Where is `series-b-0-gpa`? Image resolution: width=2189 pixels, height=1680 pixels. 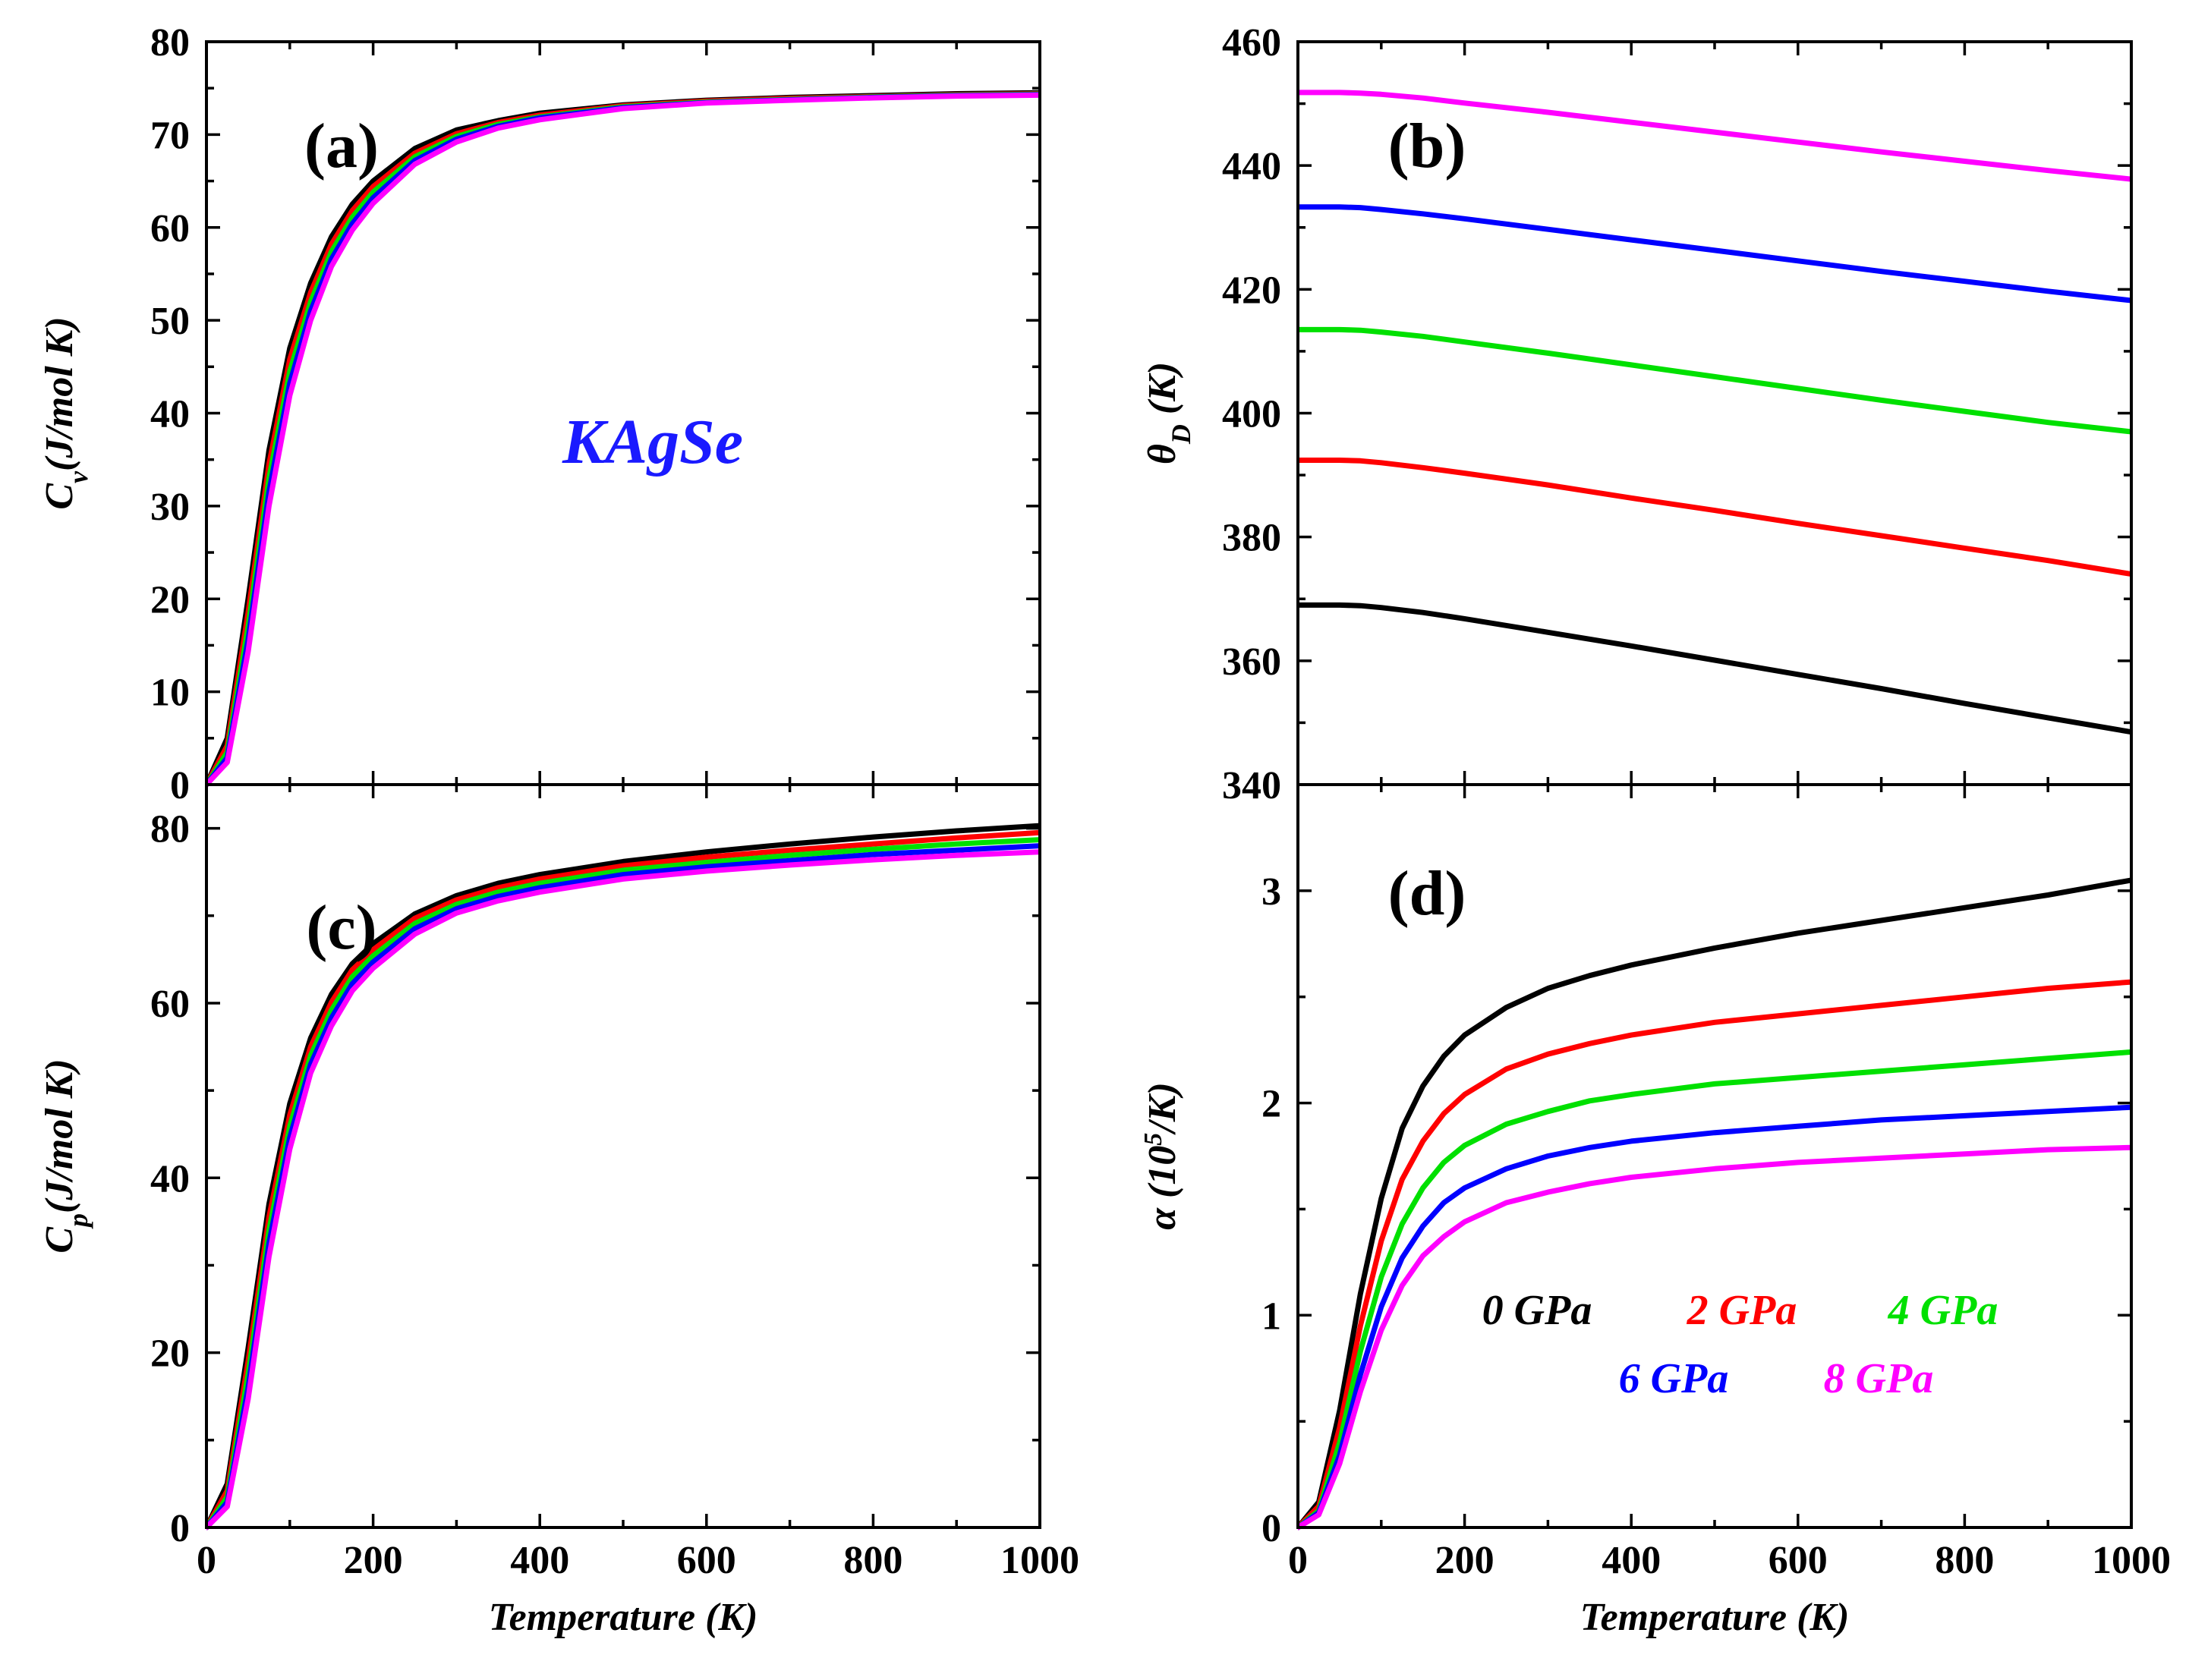 series-b-0-gpa is located at coordinates (1714, 668).